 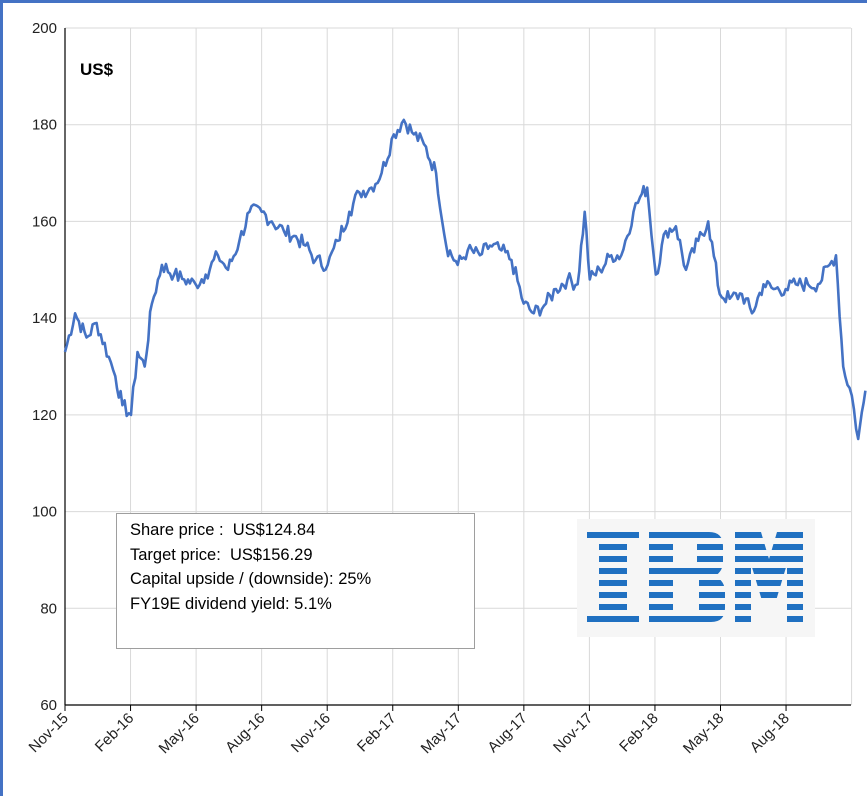 I want to click on target-price-text: Target price: US$156.29, so click(x=221, y=554).